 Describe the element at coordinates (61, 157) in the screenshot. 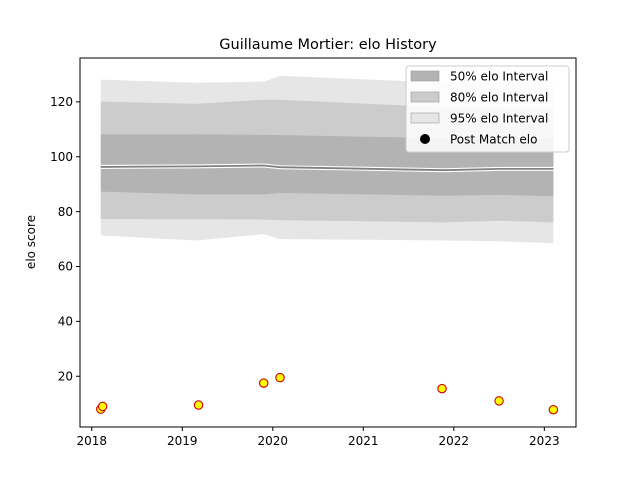

I see `y-tick-label: 100` at that location.